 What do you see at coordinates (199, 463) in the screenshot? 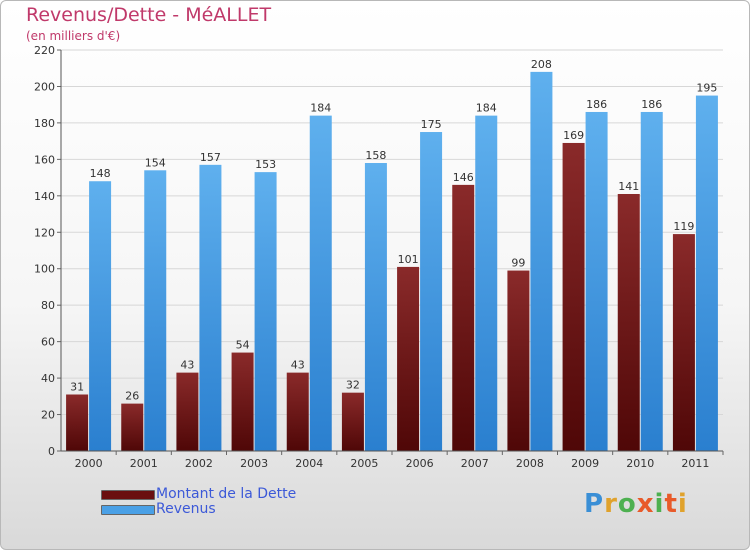
I see `x-tick-label: 2002` at bounding box center [199, 463].